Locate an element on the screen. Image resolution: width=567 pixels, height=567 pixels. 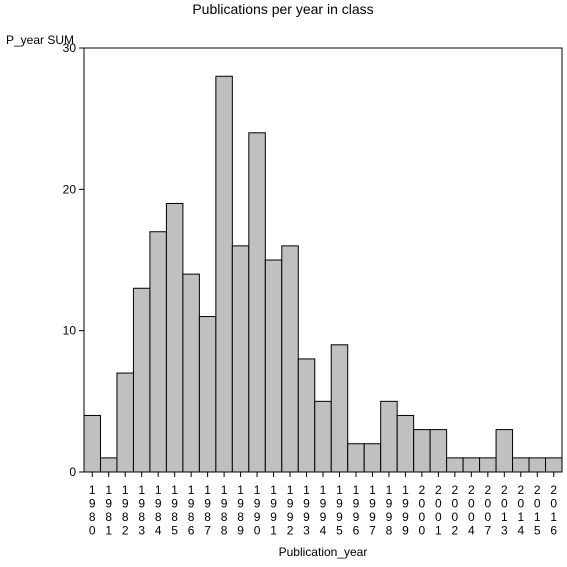
bar-2014 is located at coordinates (521, 465).